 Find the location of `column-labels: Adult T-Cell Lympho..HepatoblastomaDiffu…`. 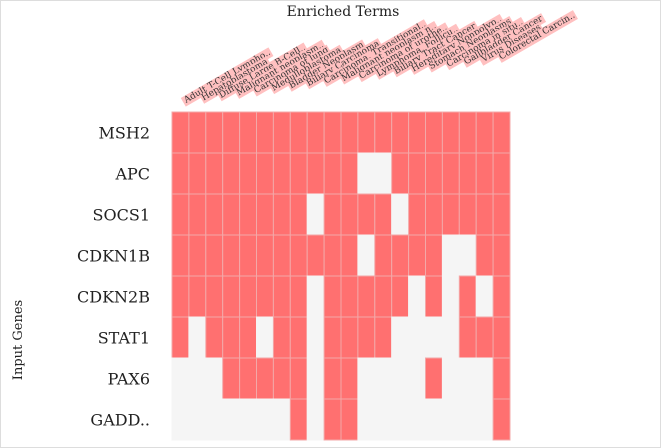

column-labels: Adult T-Cell Lympho..HepatoblastomaDiffu… is located at coordinates (379, 58).